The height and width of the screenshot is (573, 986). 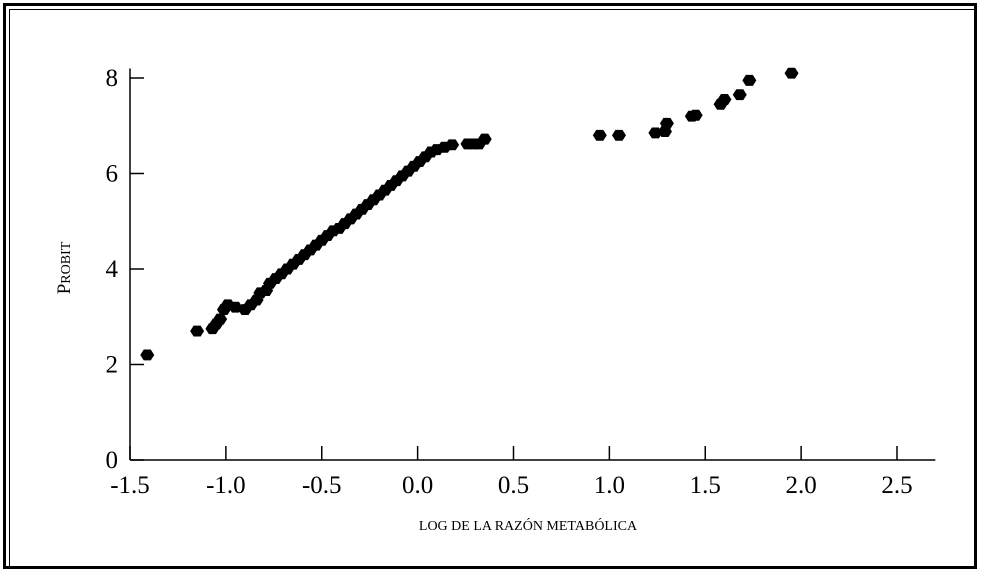 What do you see at coordinates (64, 289) in the screenshot?
I see `y-axis-label-first: P` at bounding box center [64, 289].